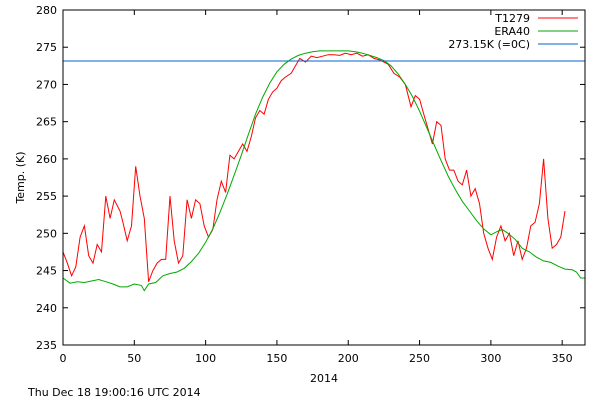 This screenshot has width=600, height=400. Describe the element at coordinates (46, 233) in the screenshot. I see `y-tick-label: 250` at that location.